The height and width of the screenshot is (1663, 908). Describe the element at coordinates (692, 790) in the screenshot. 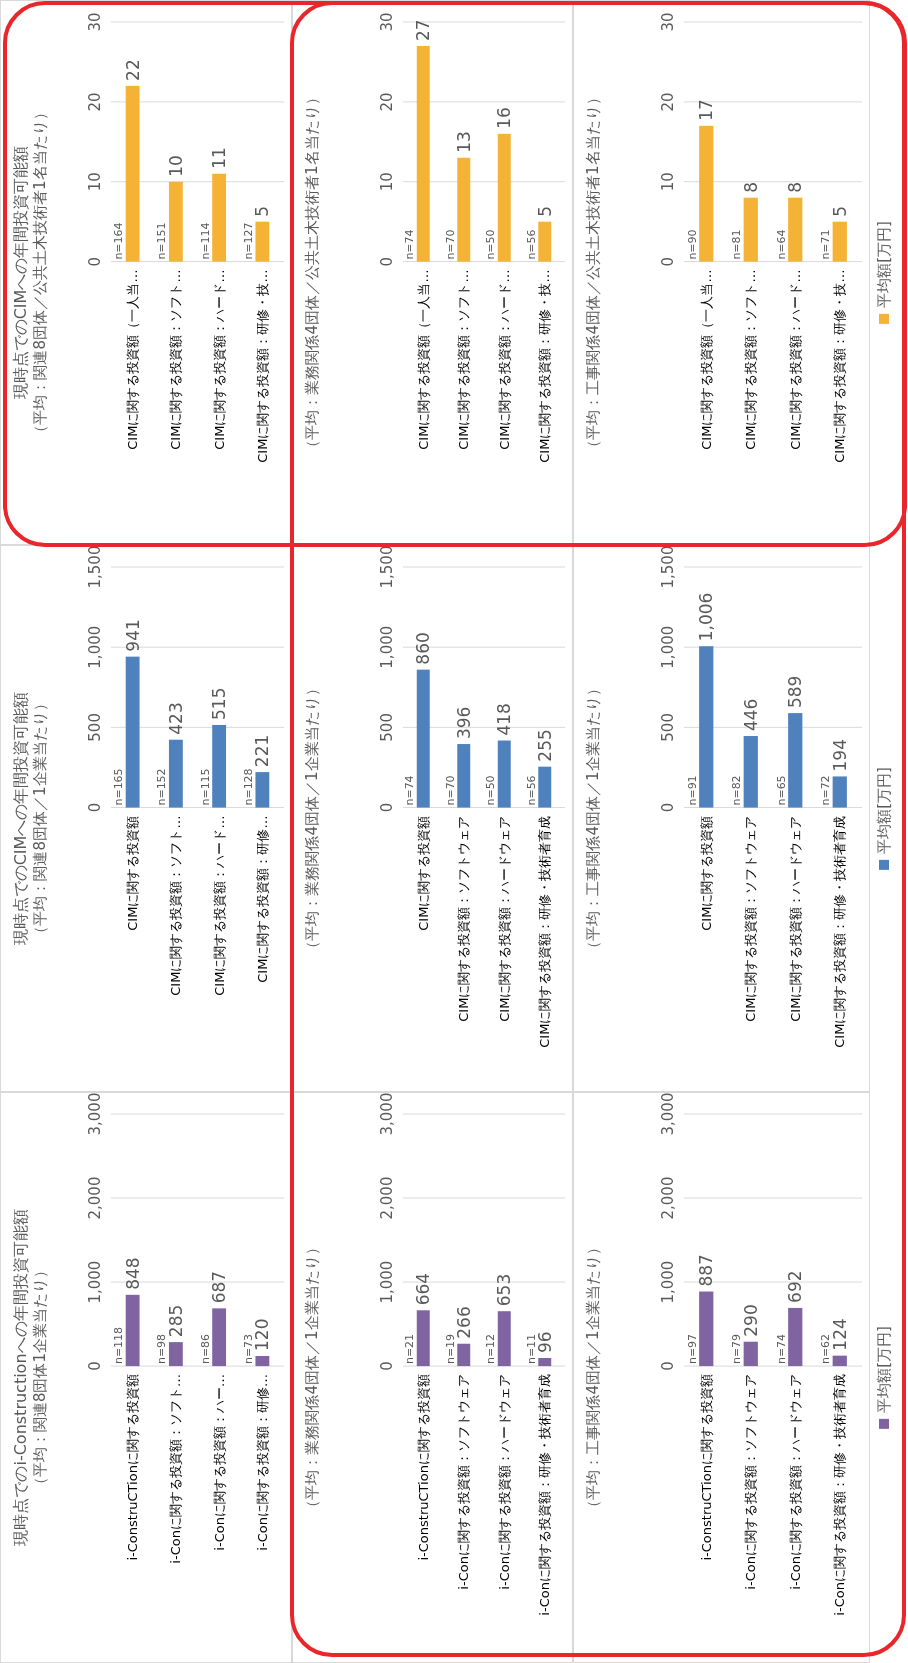

I see `annotation: n=91` at that location.